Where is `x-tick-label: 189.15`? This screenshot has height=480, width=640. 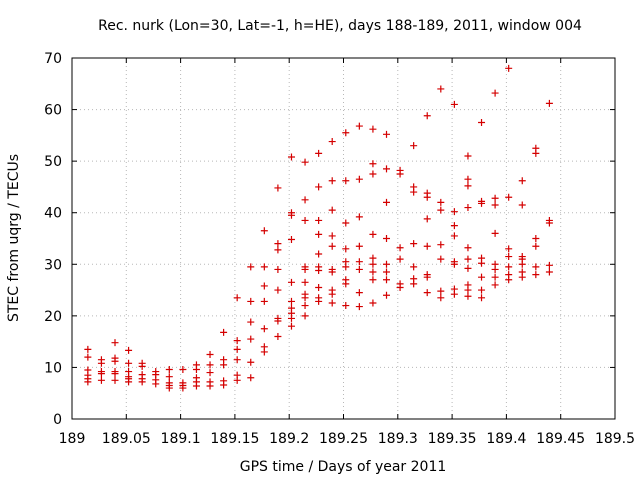
x-tick-label: 189.15 is located at coordinates (234, 439).